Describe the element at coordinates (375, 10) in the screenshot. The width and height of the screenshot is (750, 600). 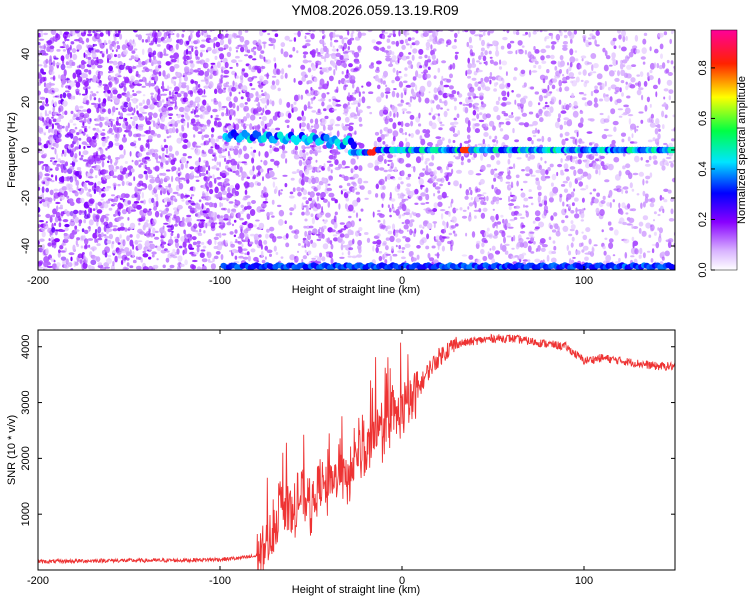
I see `chart-title: YM08.2026.059.13.19.R09` at that location.